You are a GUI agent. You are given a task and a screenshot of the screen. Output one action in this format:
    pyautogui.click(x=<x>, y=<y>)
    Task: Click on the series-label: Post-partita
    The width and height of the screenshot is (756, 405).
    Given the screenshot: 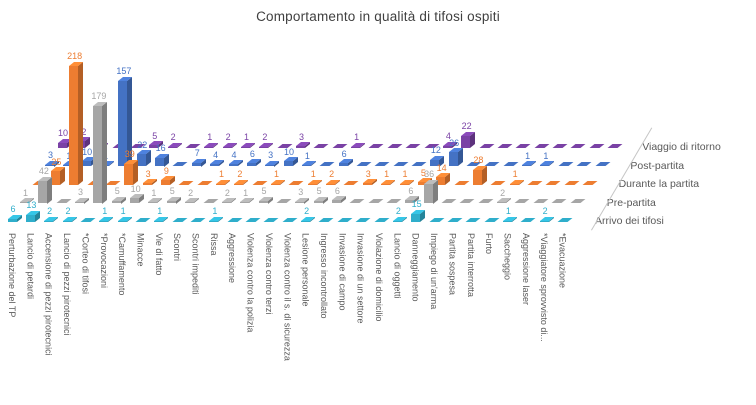 What is the action you would take?
    pyautogui.click(x=657, y=165)
    